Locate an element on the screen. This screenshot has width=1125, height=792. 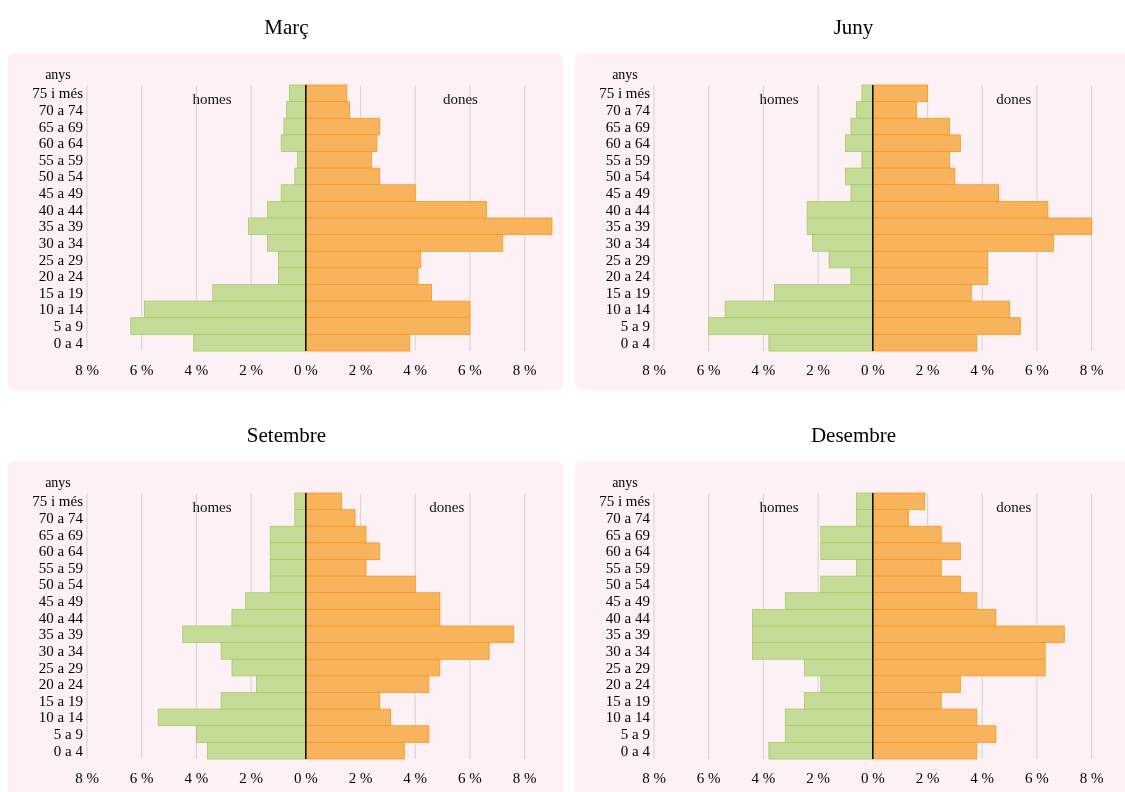
chart-title: Març is located at coordinates (286, 27).